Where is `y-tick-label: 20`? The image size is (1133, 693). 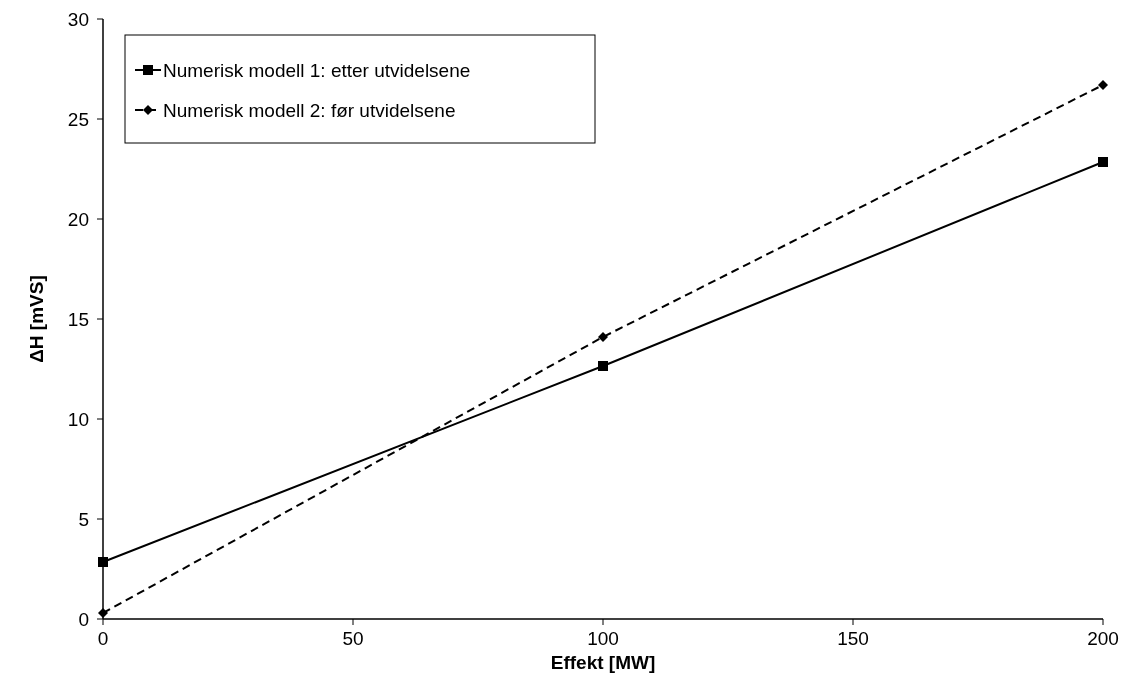
y-tick-label: 20 is located at coordinates (78, 219).